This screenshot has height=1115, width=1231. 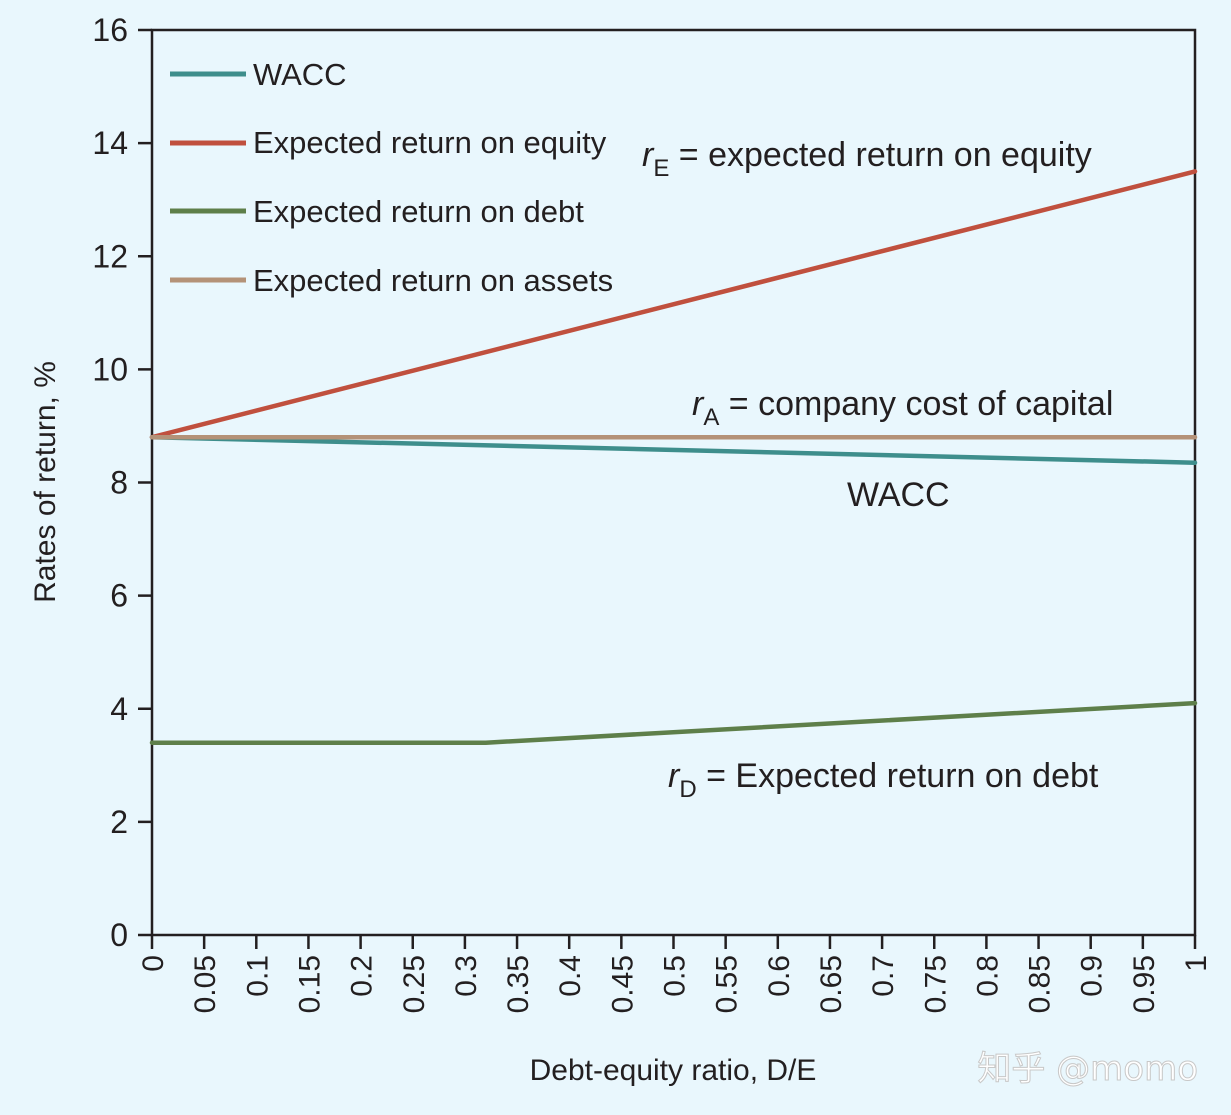 What do you see at coordinates (570, 976) in the screenshot?
I see `x-tick-label: 0.4` at bounding box center [570, 976].